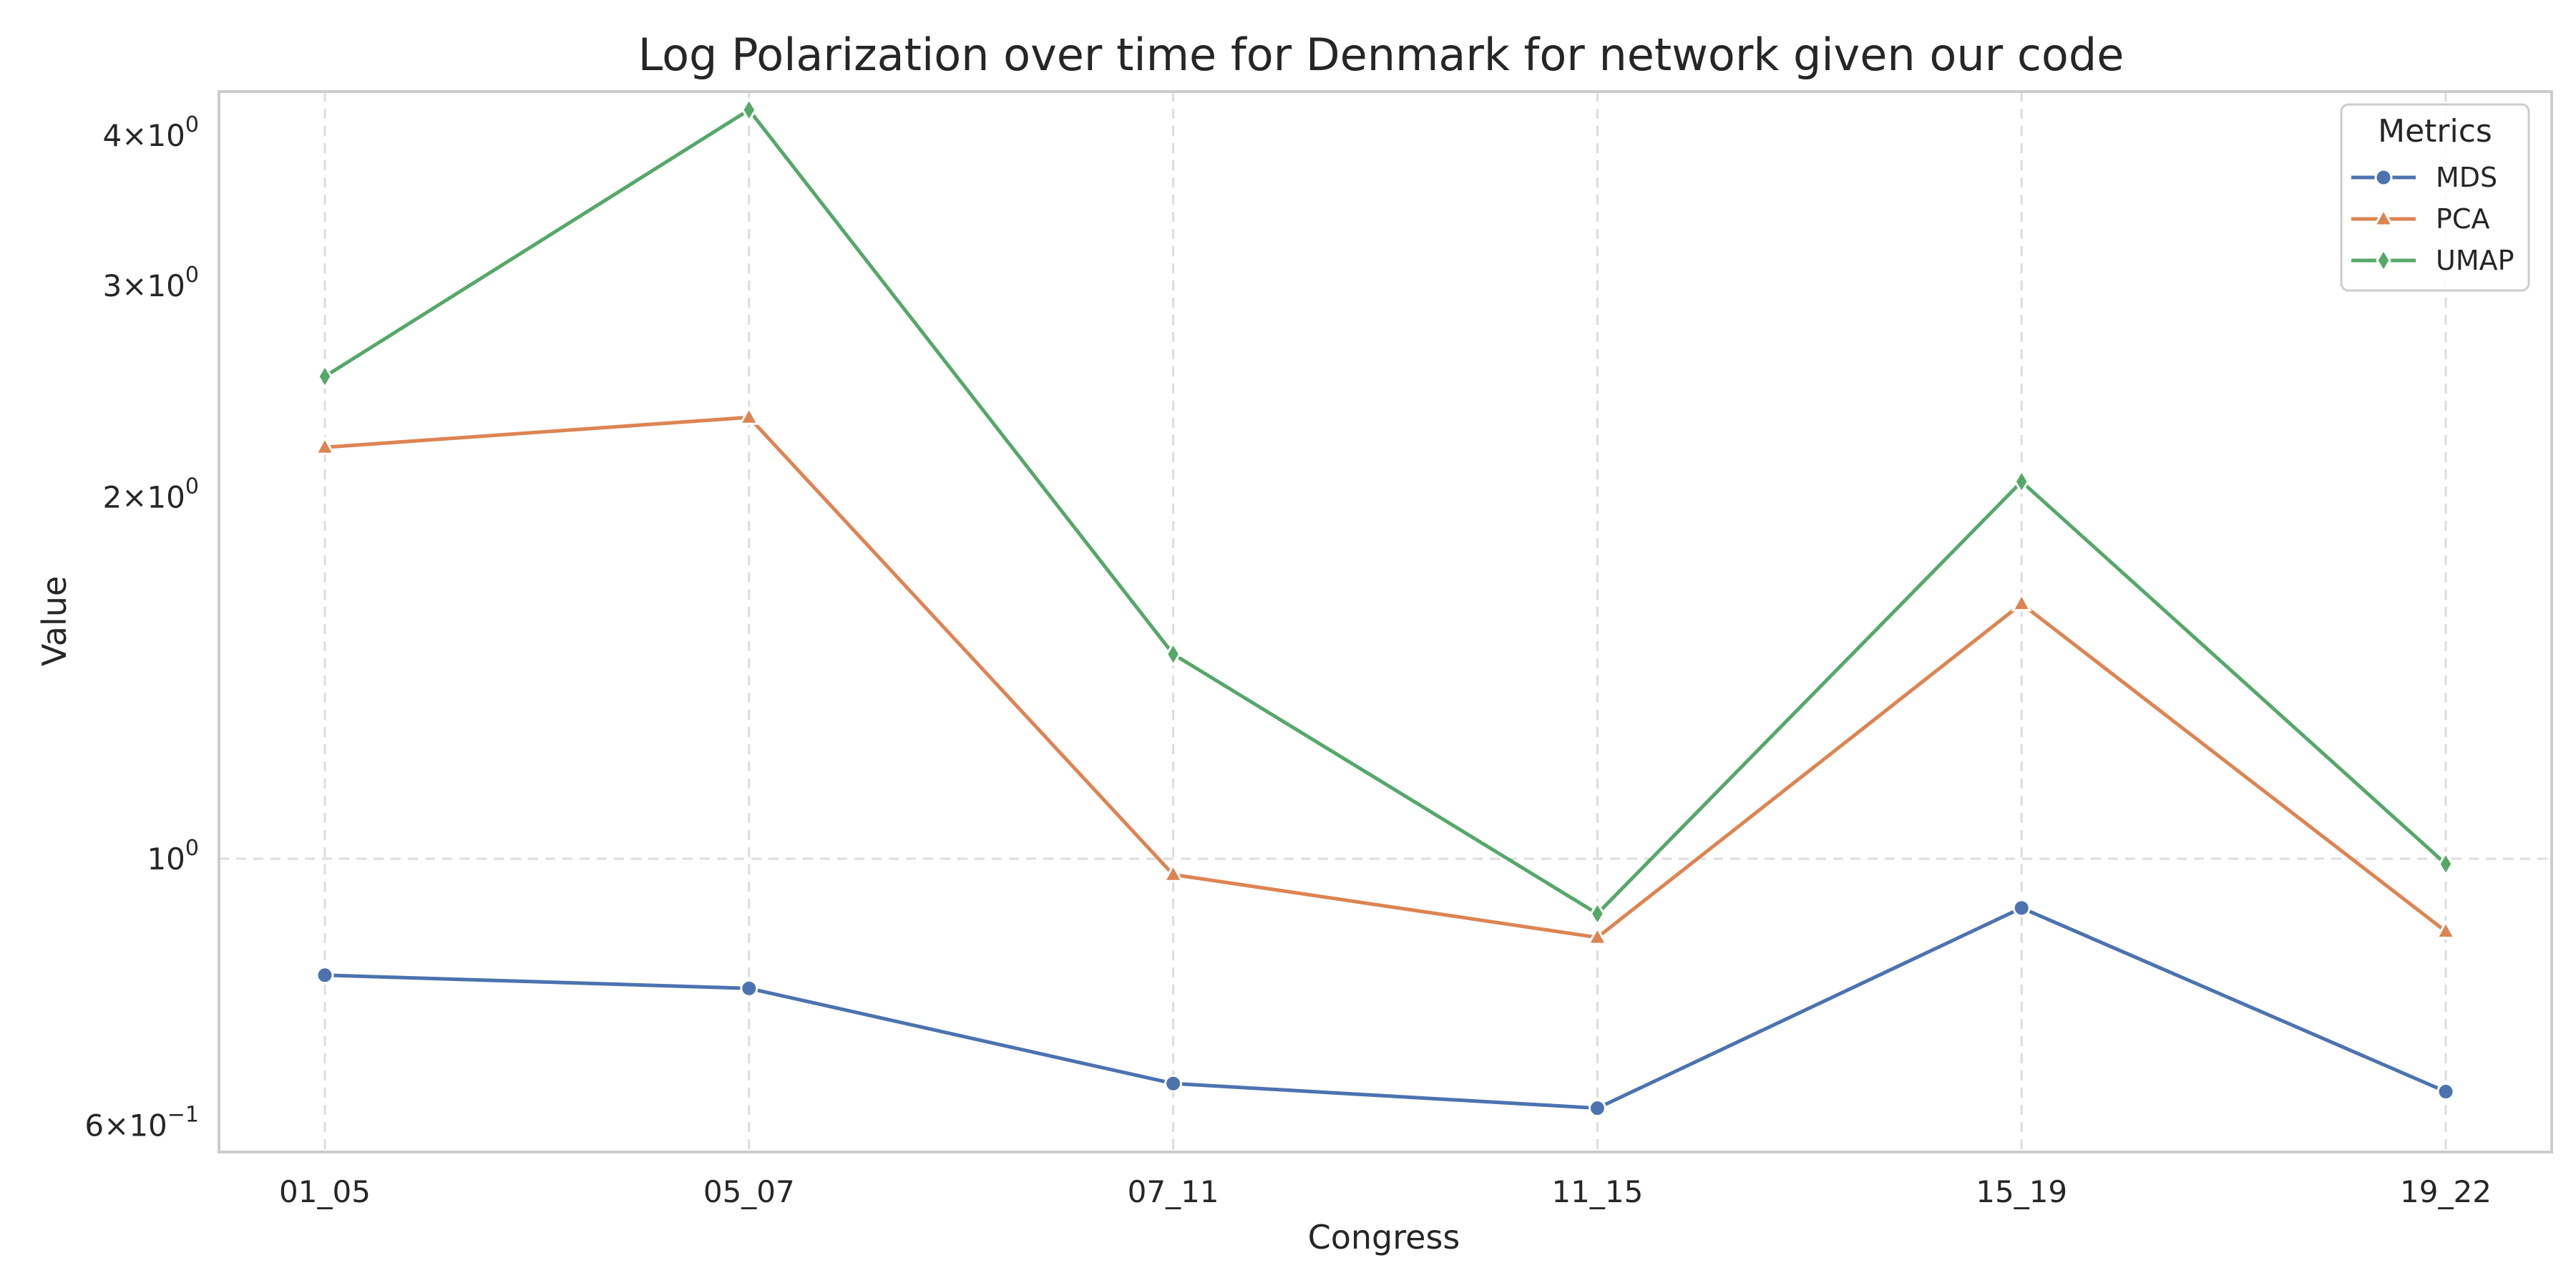  What do you see at coordinates (2475, 260) in the screenshot?
I see `legend-label: UMAP` at bounding box center [2475, 260].